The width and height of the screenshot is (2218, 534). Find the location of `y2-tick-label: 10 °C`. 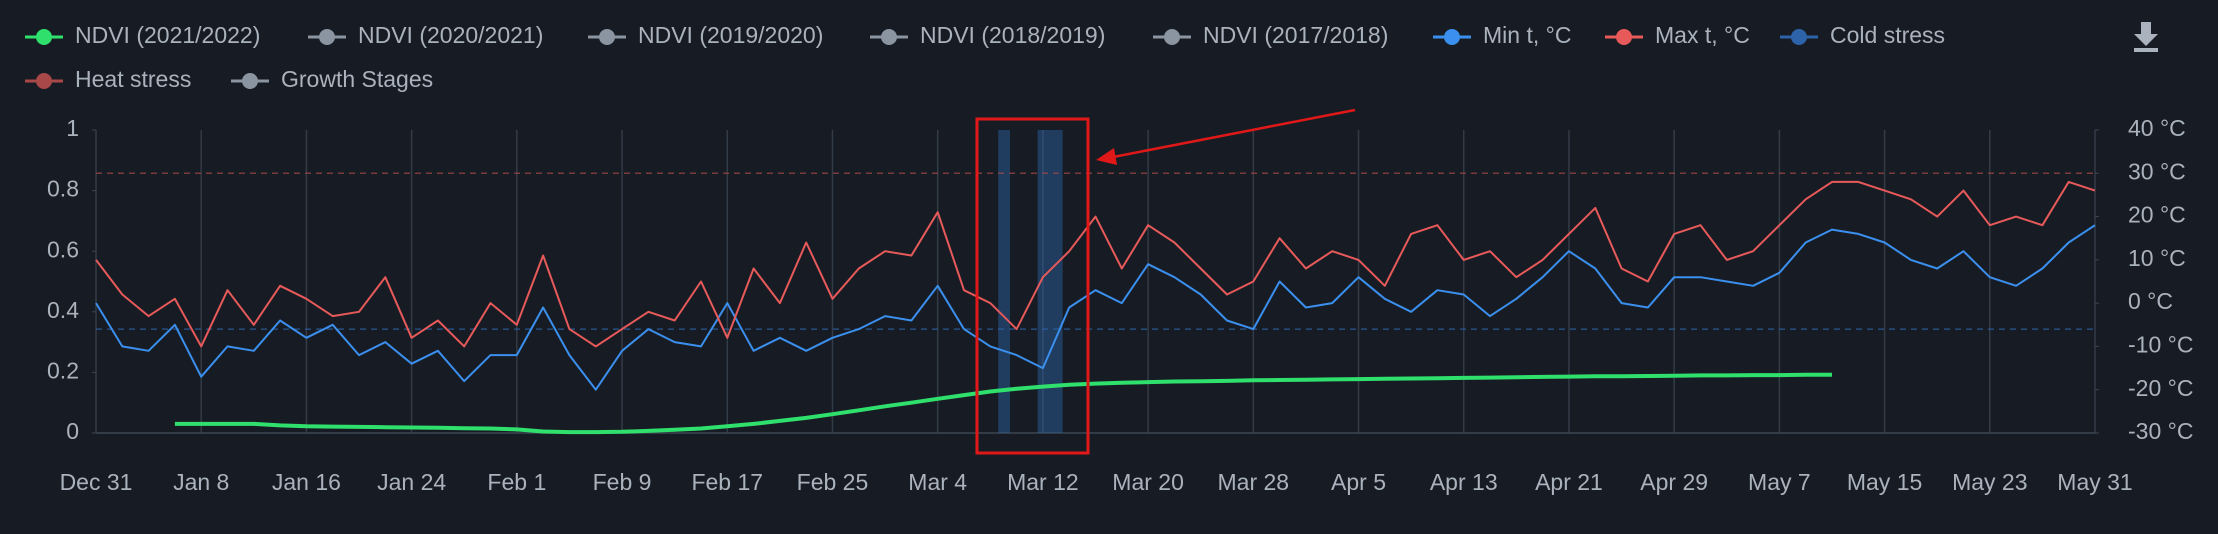

y2-tick-label: 10 °C is located at coordinates (2157, 258).